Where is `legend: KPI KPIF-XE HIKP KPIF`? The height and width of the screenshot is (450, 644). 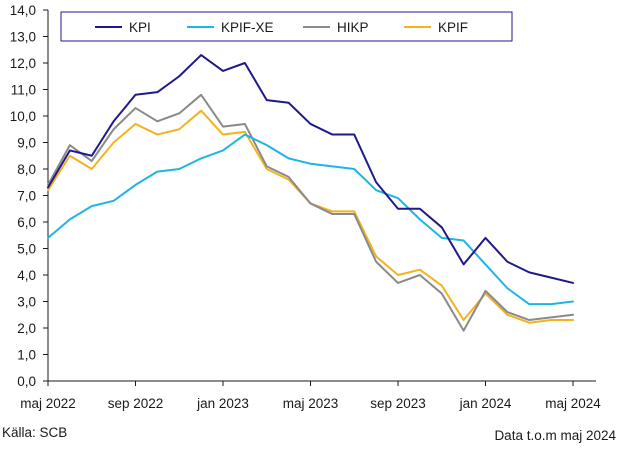 legend: KPI KPIF-XE HIKP KPIF is located at coordinates (286, 26).